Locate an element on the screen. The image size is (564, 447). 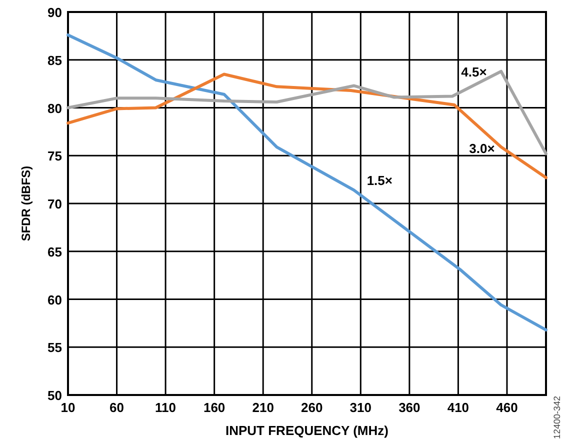
x-tick-label: 360 is located at coordinates (409, 407).